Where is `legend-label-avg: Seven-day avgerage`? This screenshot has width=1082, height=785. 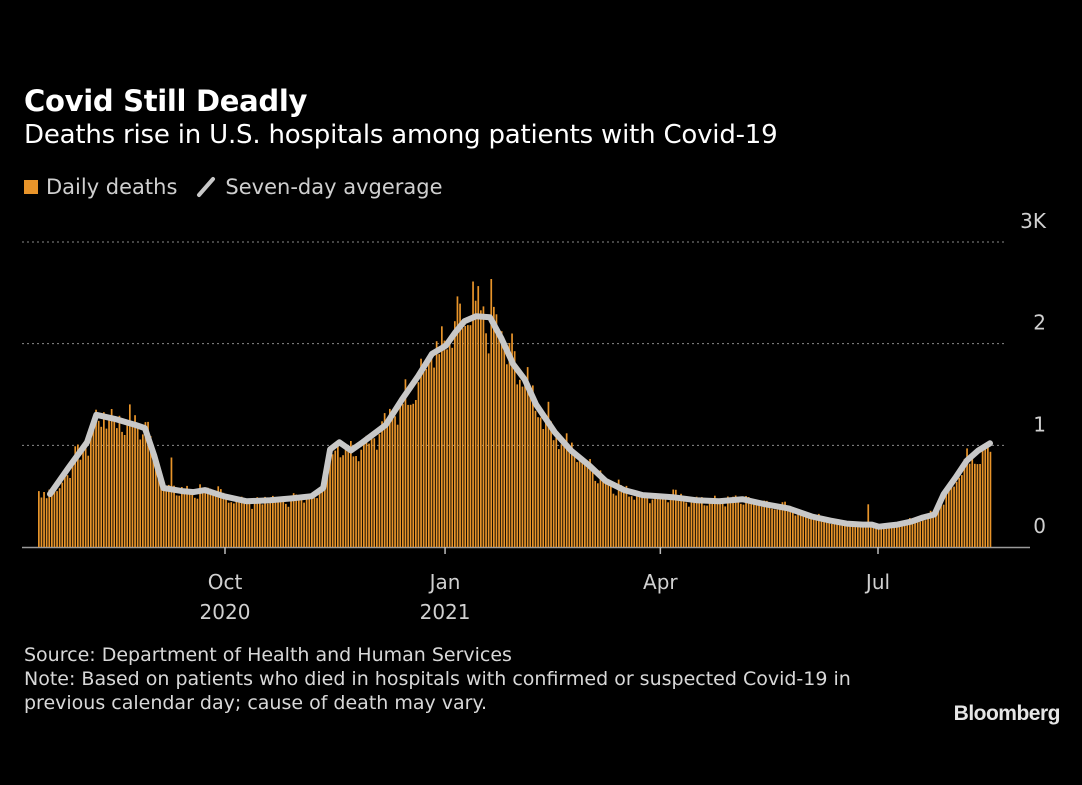
legend-label-avg: Seven-day avgerage is located at coordinates (334, 187).